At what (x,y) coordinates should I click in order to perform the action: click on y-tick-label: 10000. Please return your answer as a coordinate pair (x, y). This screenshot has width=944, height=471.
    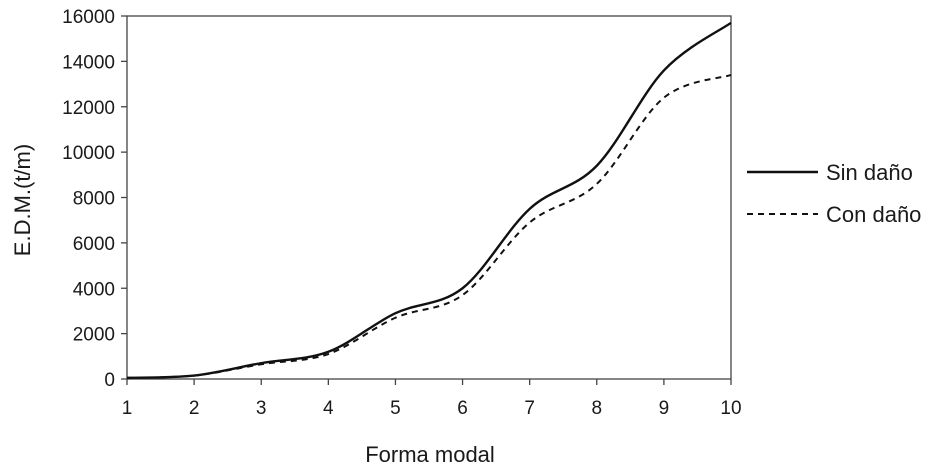
    Looking at the image, I should click on (88, 153).